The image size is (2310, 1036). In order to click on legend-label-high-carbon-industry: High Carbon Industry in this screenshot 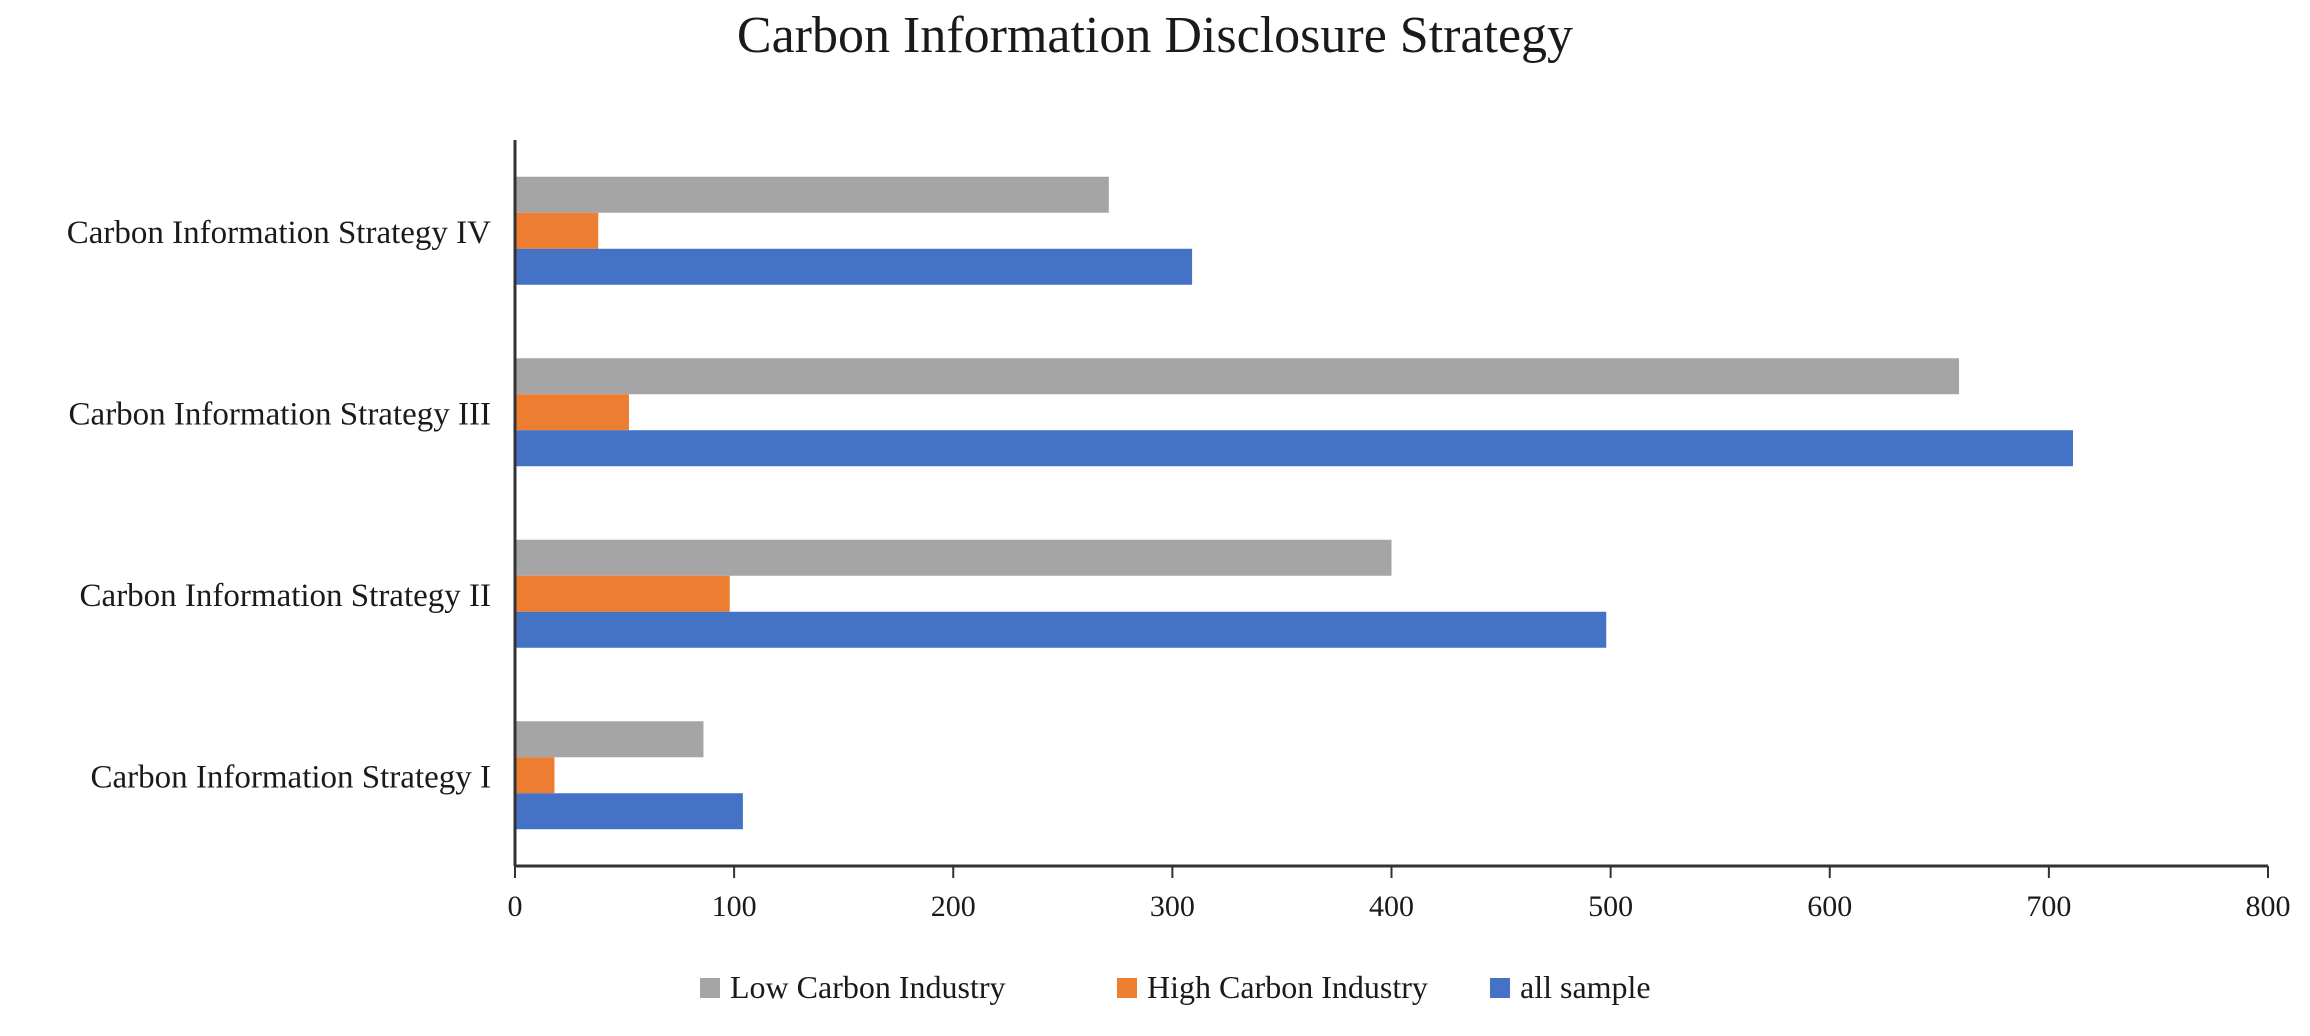, I will do `click(1287, 987)`.